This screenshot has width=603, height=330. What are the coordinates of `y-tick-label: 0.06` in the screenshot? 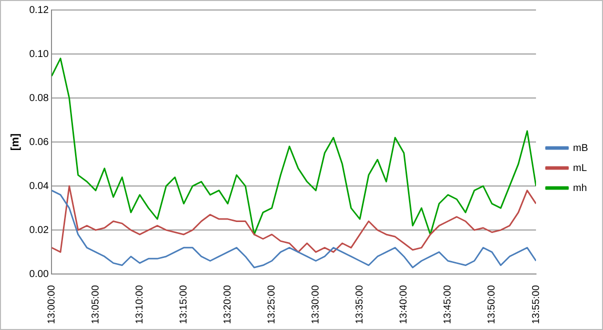 It's located at (39, 142).